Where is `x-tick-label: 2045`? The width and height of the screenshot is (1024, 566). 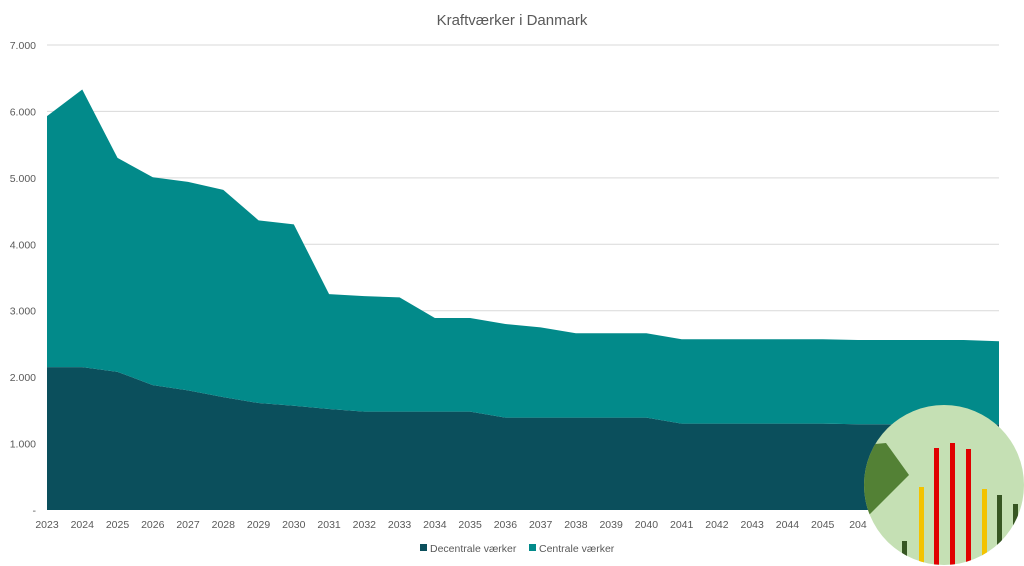 x-tick-label: 2045 is located at coordinates (823, 525).